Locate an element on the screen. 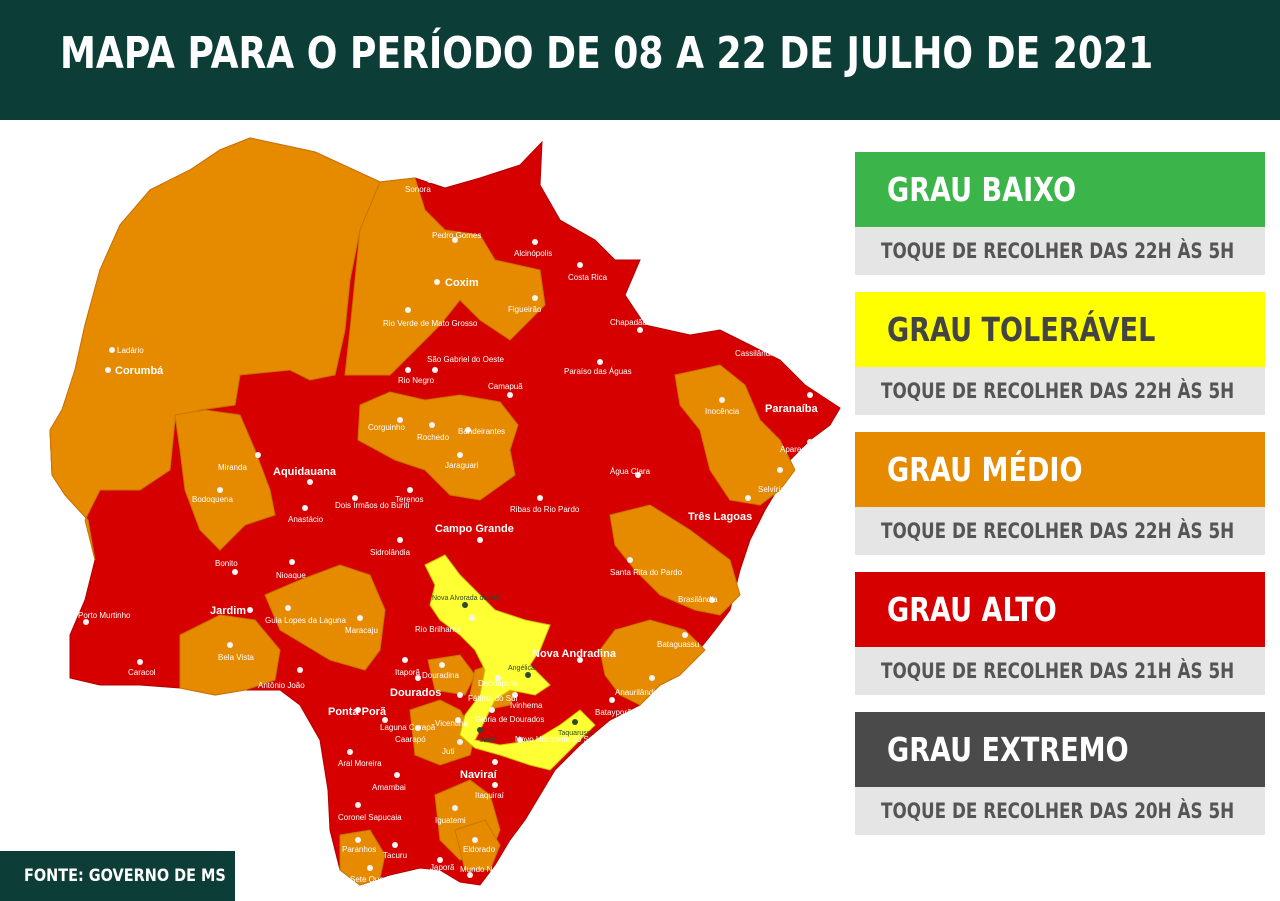  city-label: Ladário is located at coordinates (130, 350).